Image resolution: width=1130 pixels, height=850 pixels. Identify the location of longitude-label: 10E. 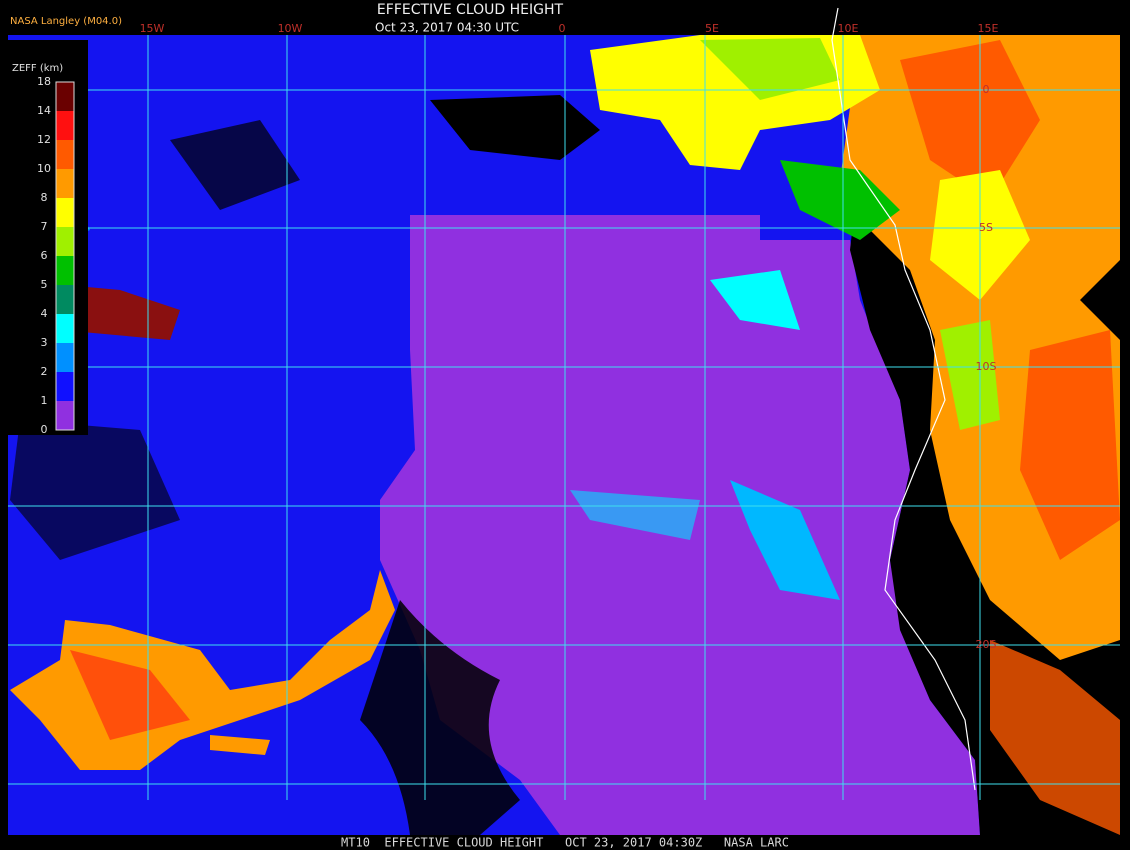
(848, 28).